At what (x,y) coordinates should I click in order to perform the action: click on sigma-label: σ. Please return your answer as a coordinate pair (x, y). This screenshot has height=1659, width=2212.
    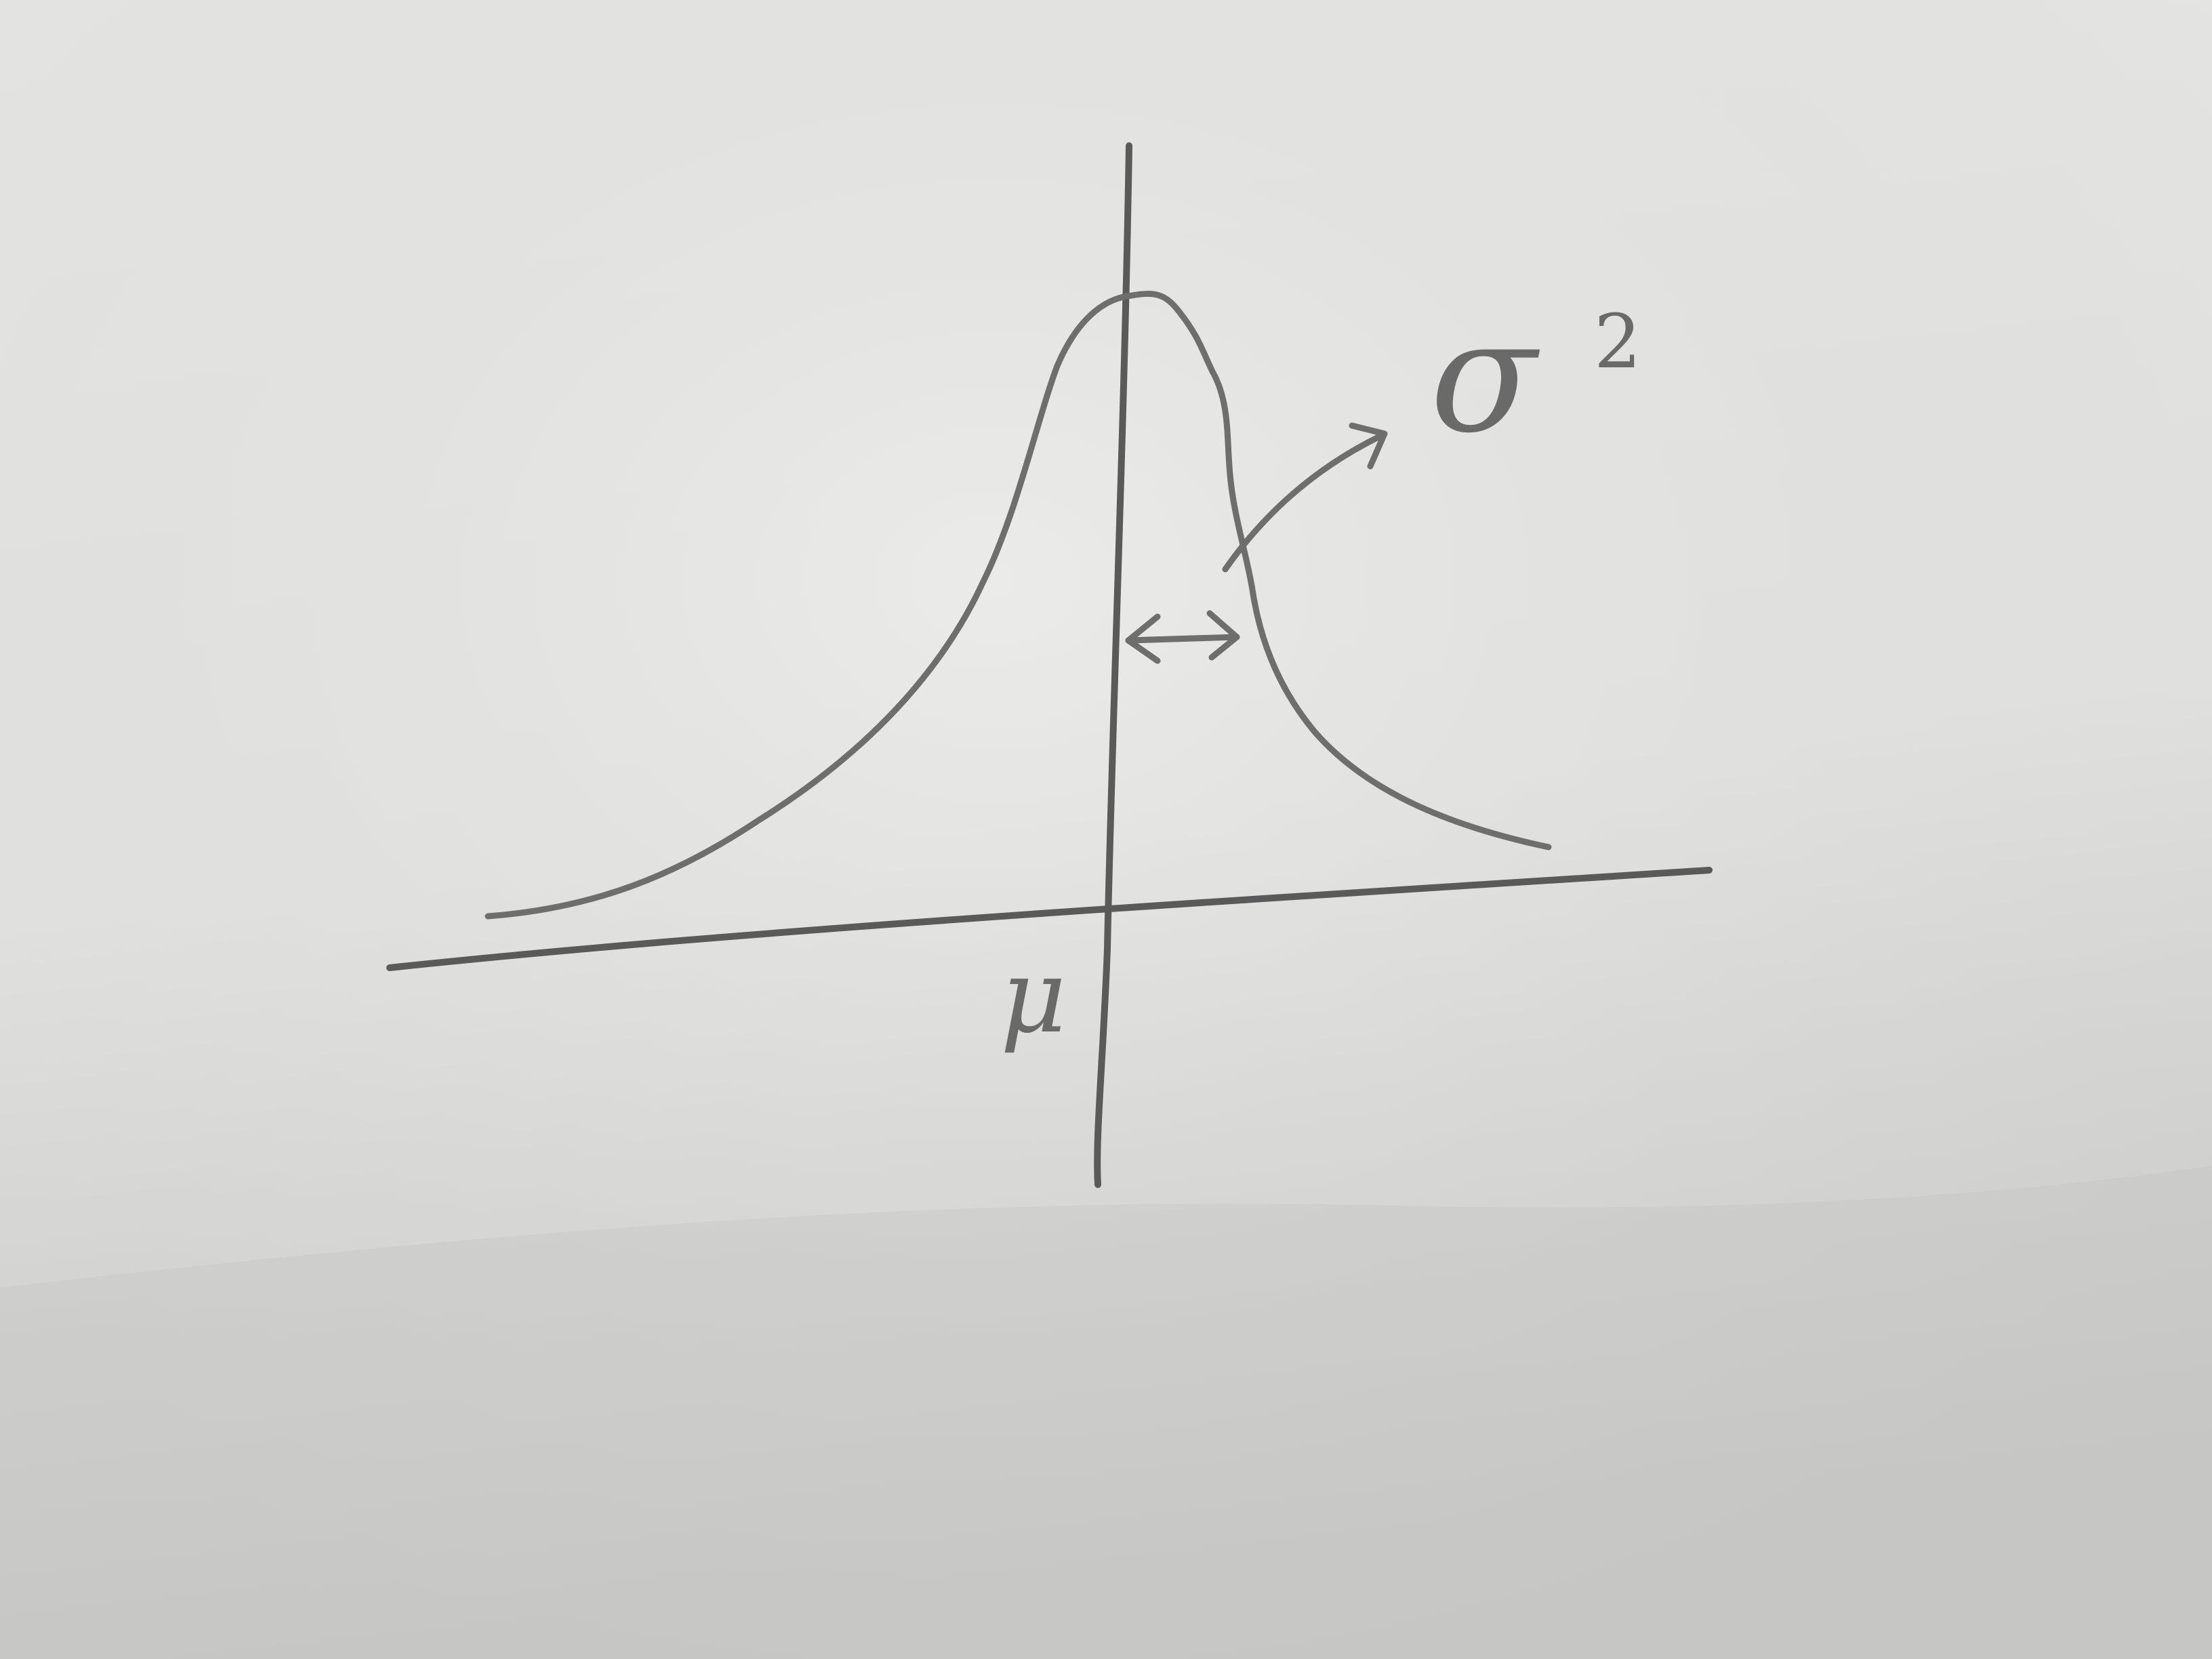
    Looking at the image, I should click on (1485, 378).